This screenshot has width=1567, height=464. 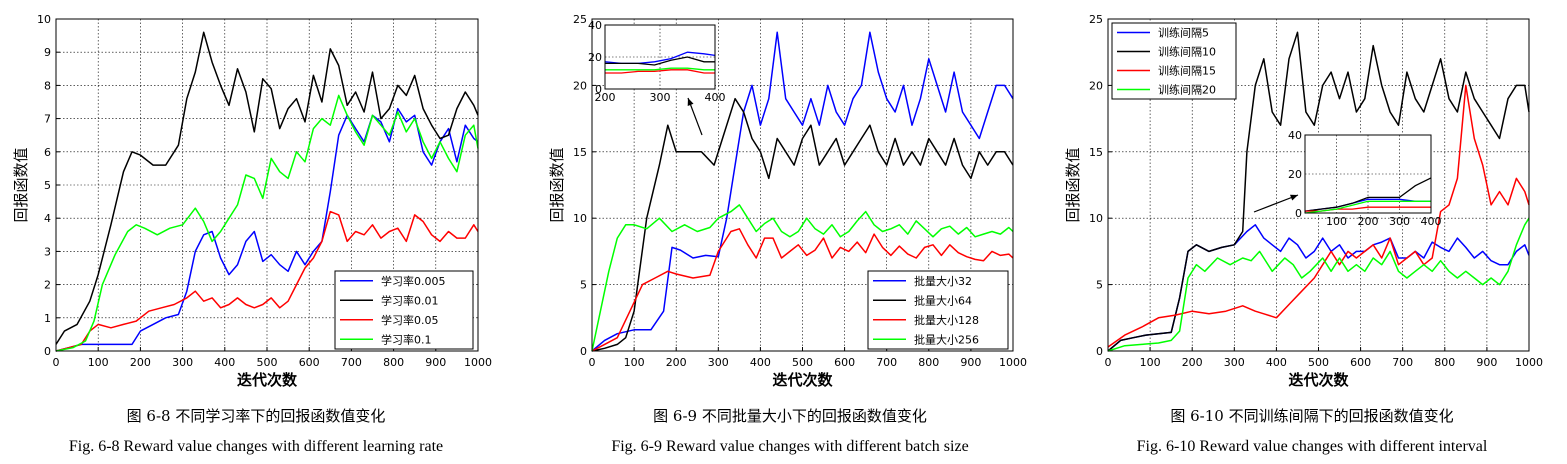 What do you see at coordinates (47, 218) in the screenshot?
I see `y-tick-label: 4` at bounding box center [47, 218].